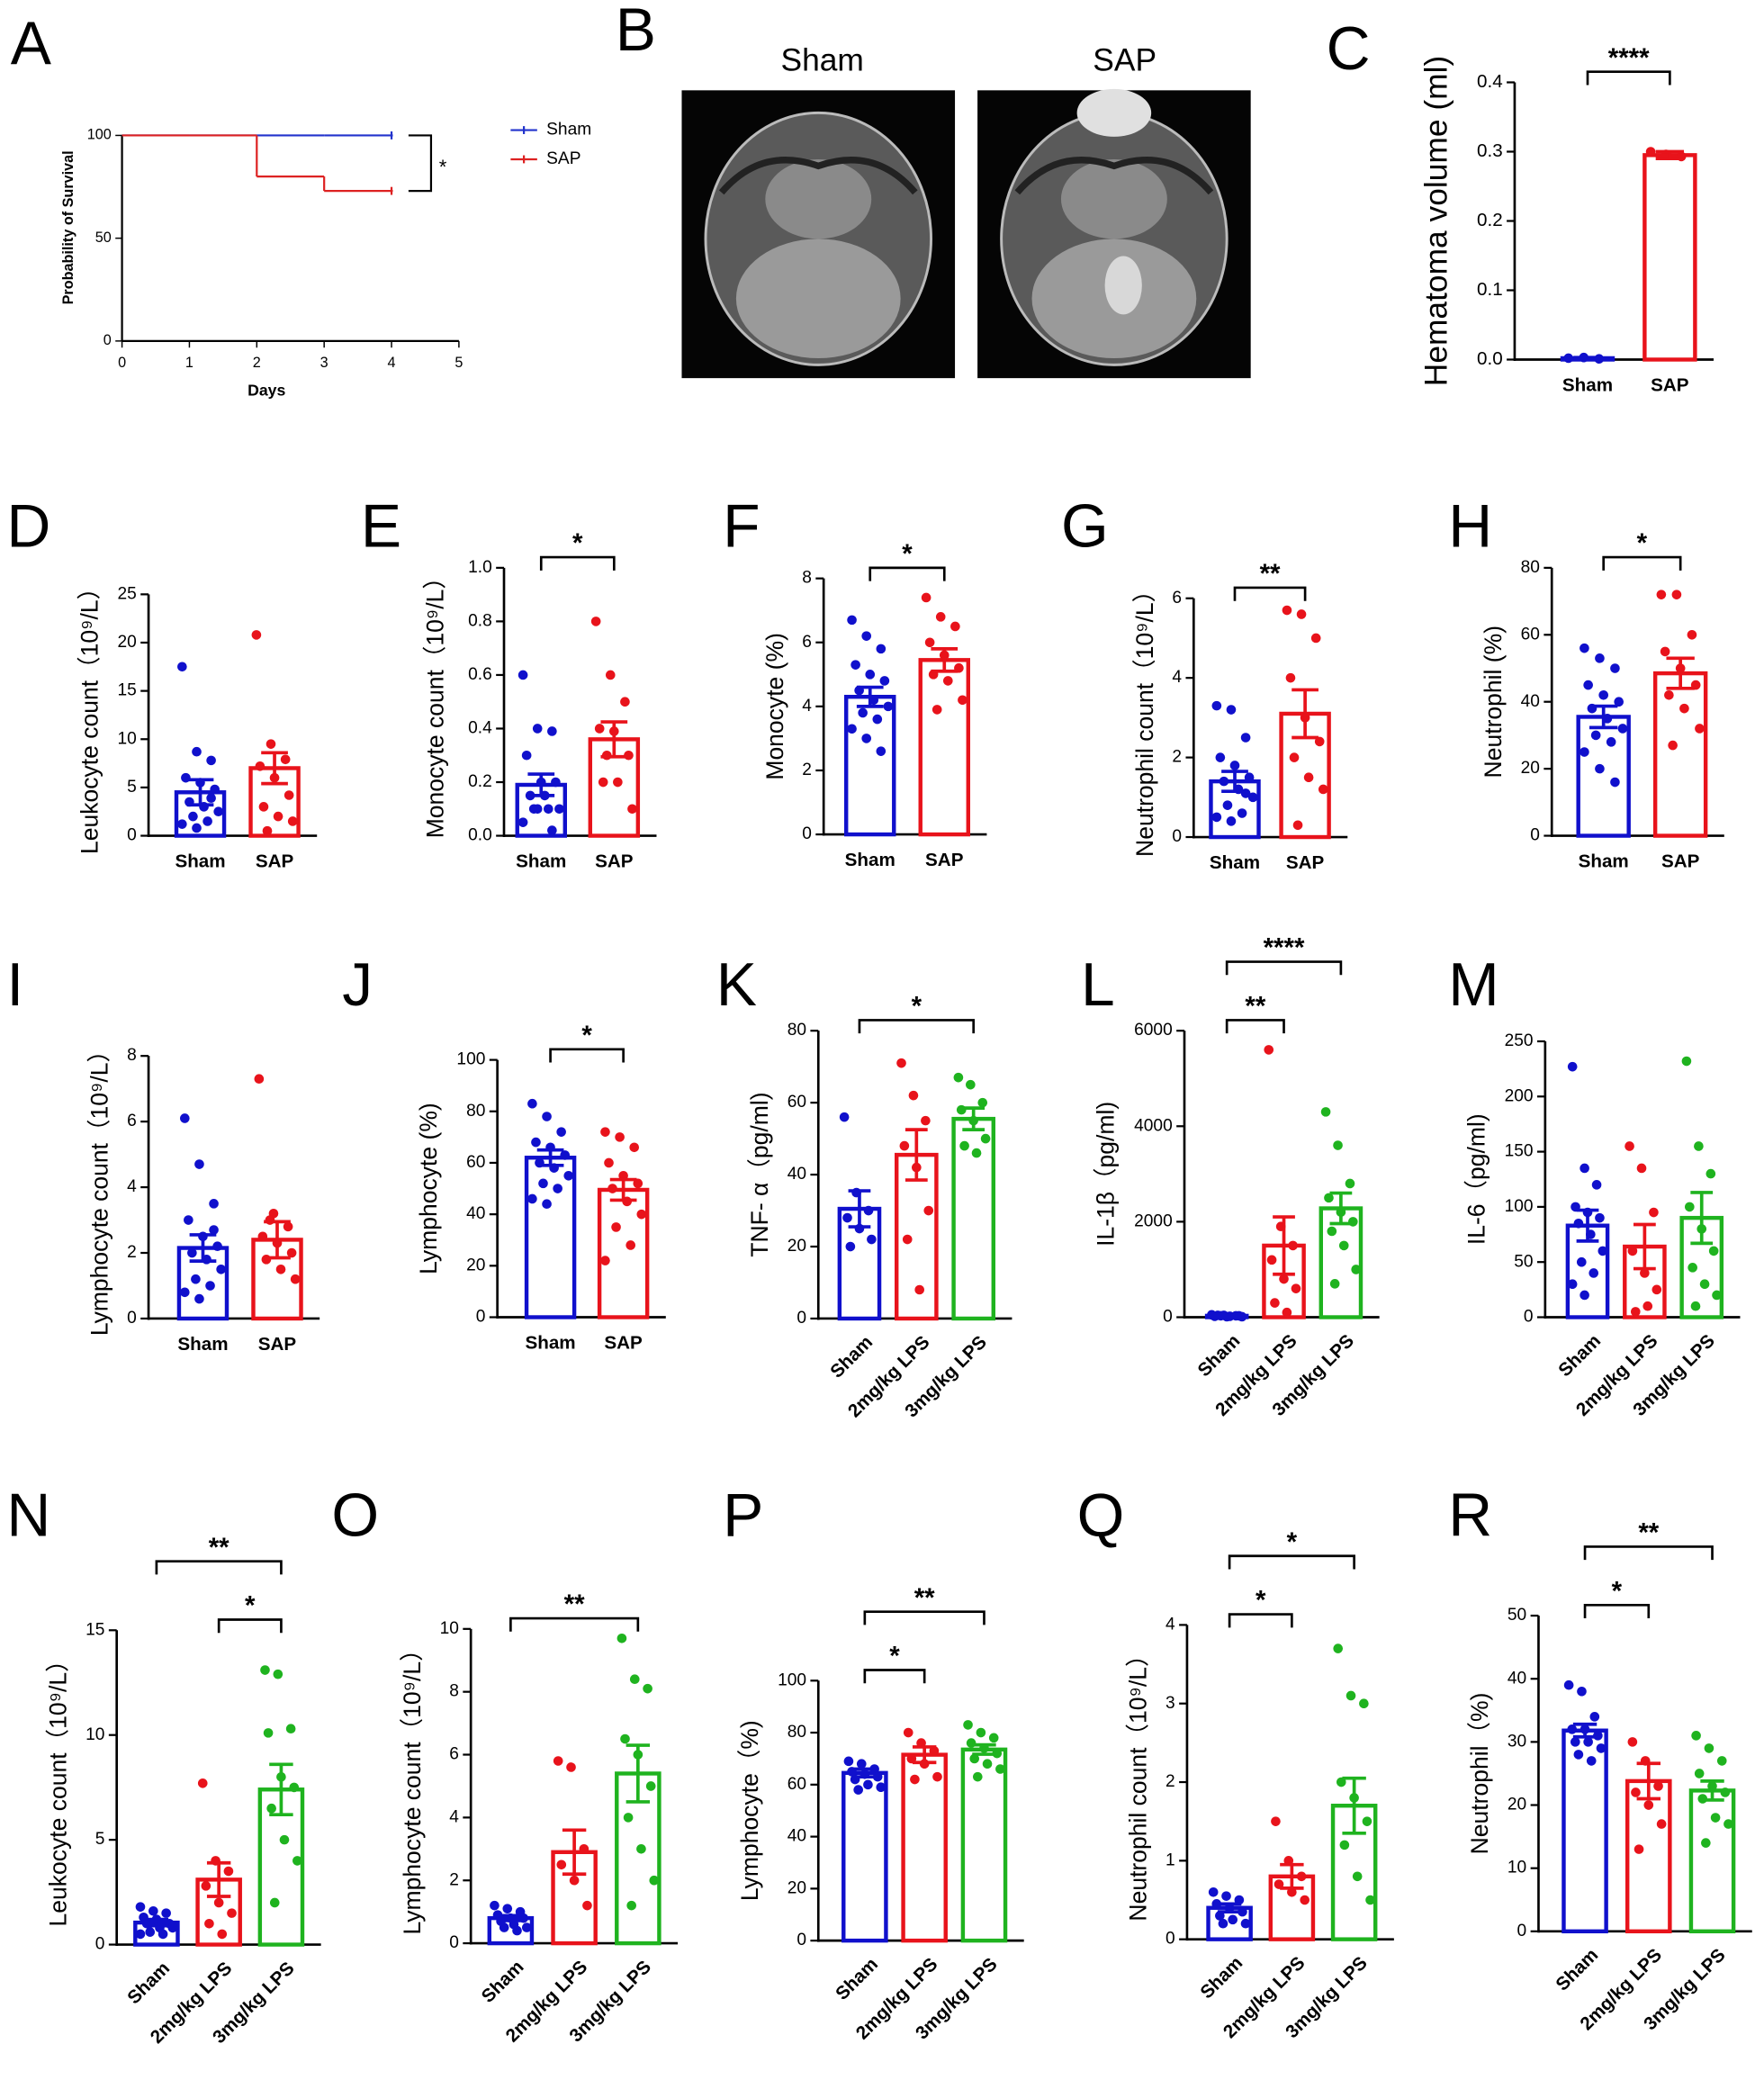 Image resolution: width=1764 pixels, height=2080 pixels. Describe the element at coordinates (807, 578) in the screenshot. I see `y-tick-label: 8` at that location.